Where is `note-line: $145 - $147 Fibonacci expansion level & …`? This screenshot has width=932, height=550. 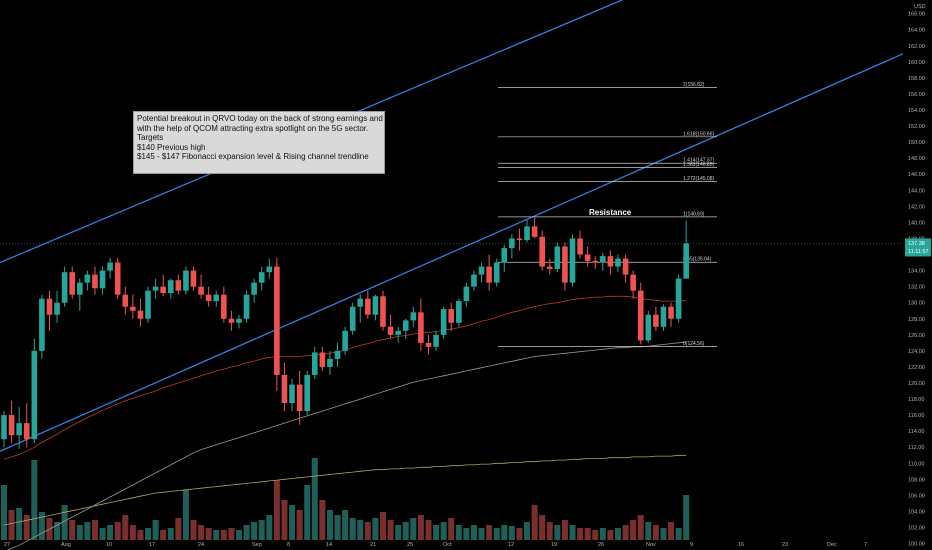 note-line: $145 - $147 Fibonacci expansion level & … is located at coordinates (253, 157).